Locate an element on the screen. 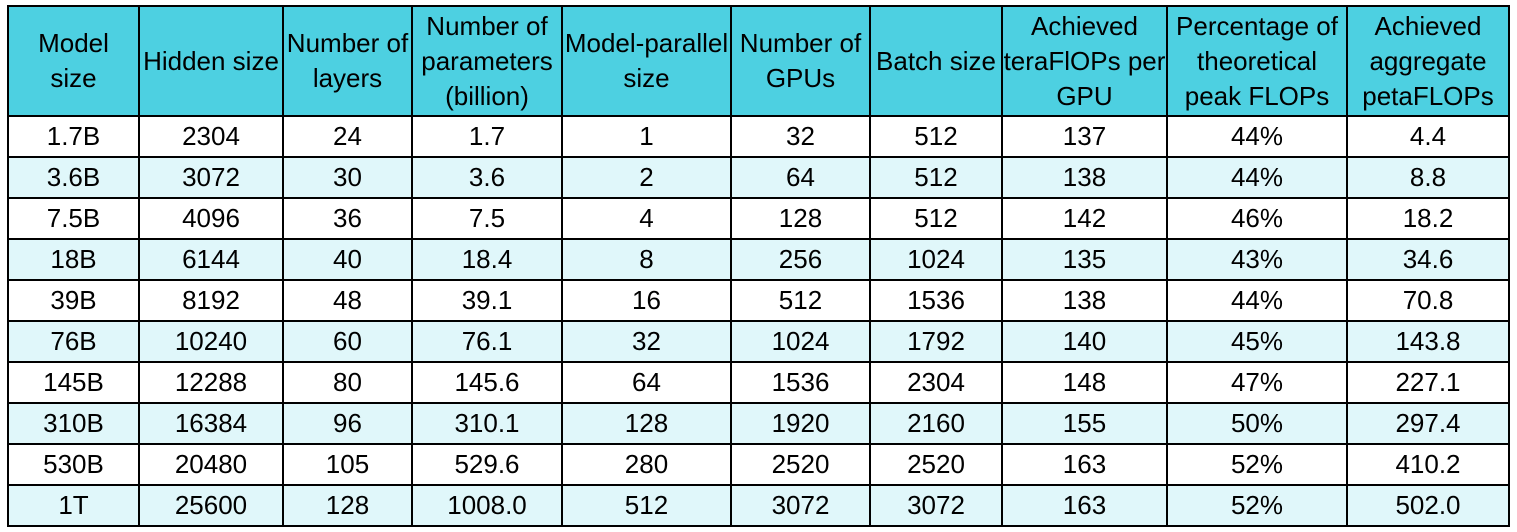 The height and width of the screenshot is (532, 1517). table-cell: 4.4 is located at coordinates (1428, 136).